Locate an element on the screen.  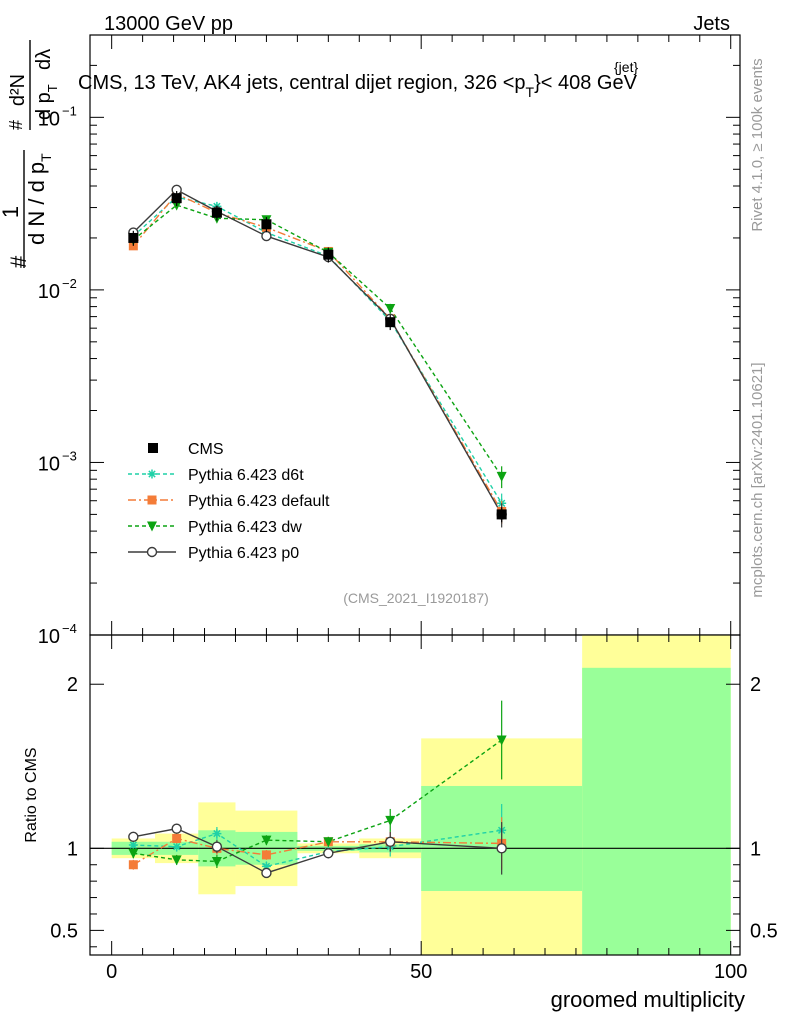
ylabel-dpt-sub: T is located at coordinates (52, 88).